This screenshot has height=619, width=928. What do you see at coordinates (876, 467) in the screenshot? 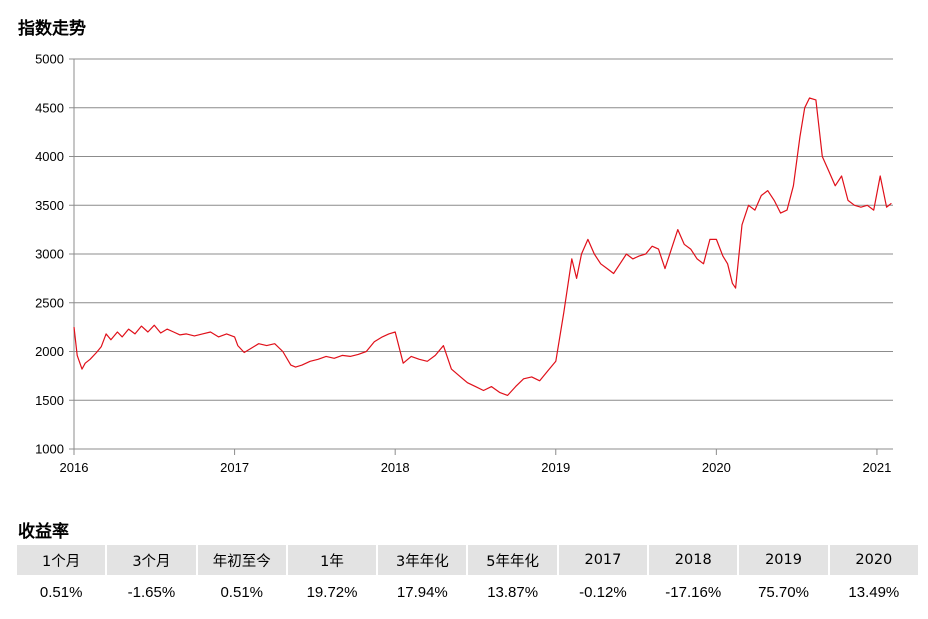
I see `x-tick-label: 2021` at bounding box center [876, 467].